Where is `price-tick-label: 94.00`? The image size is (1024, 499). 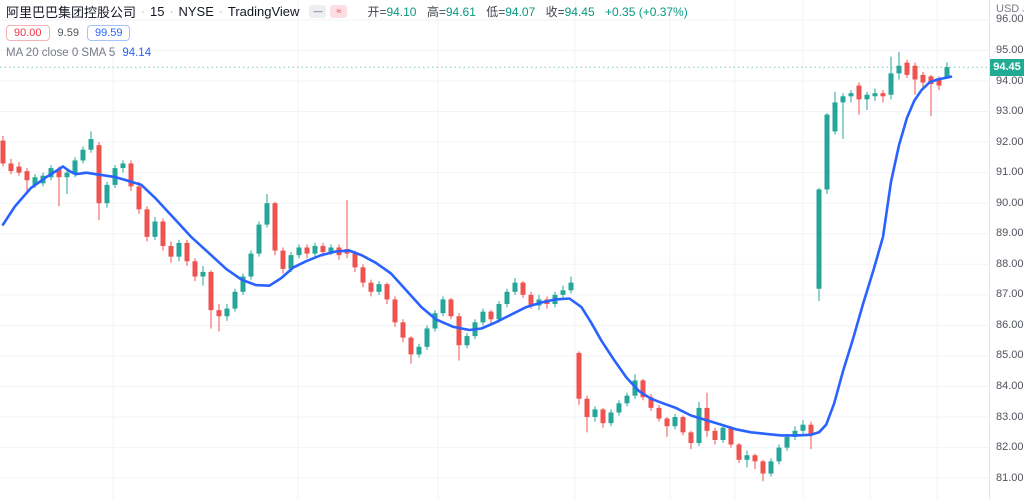
price-tick-label: 94.00 is located at coordinates (1010, 80).